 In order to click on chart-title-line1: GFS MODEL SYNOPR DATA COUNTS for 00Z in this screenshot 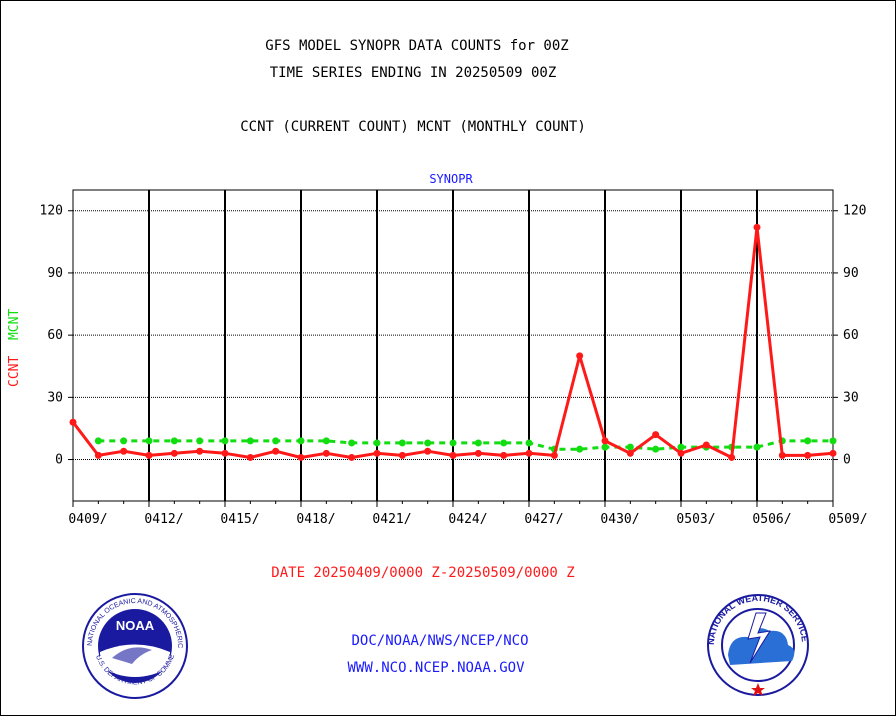, I will do `click(417, 46)`.